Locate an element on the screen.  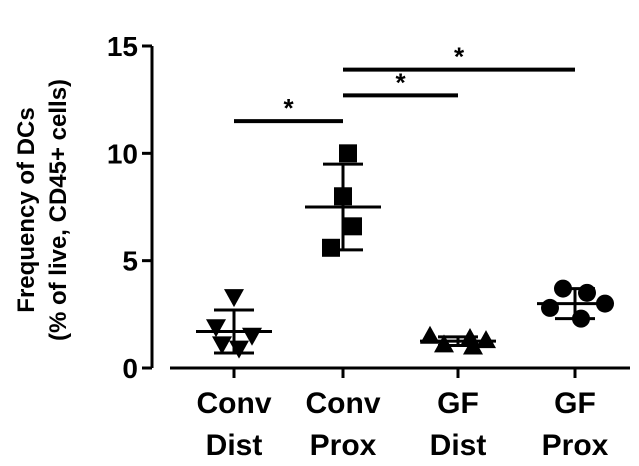
y-axis-title-line-1: Frequency of DCs is located at coordinates (26, 209).